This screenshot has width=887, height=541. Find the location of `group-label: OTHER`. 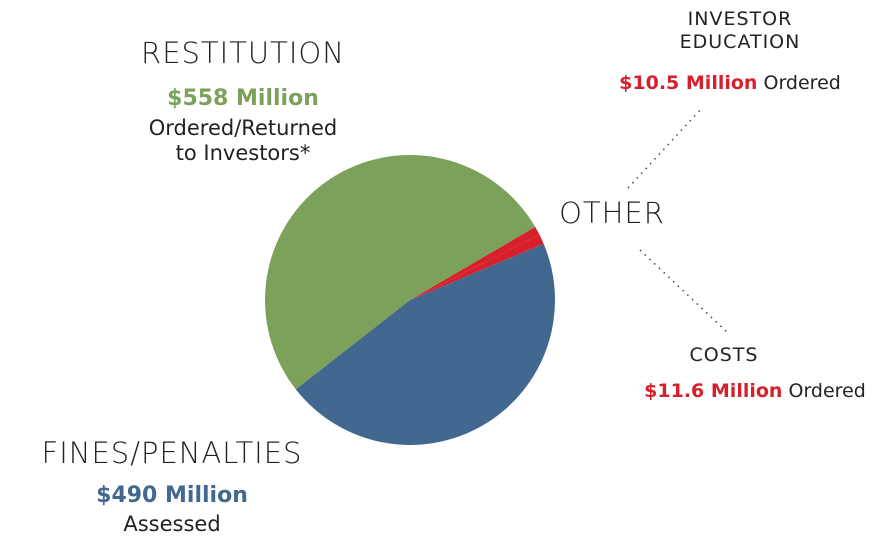

group-label: OTHER is located at coordinates (612, 213).